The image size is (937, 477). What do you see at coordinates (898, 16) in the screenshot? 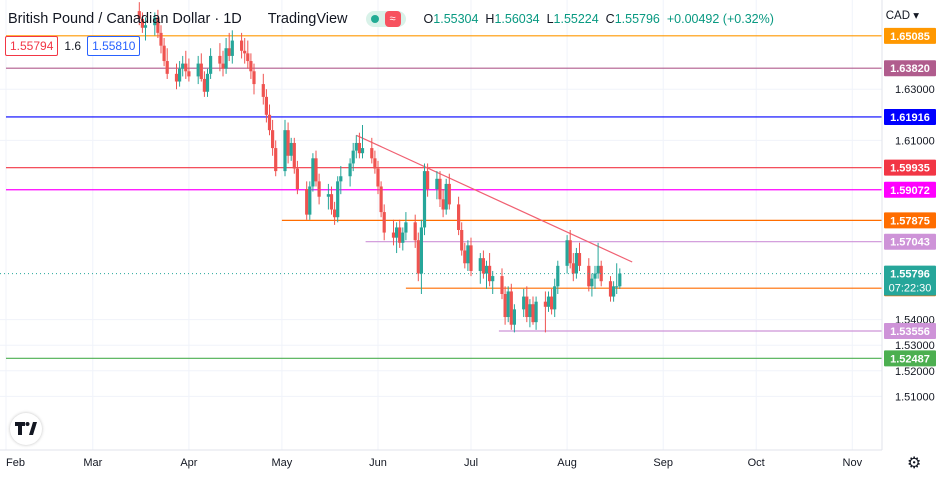
I see `currency-label: CAD` at bounding box center [898, 16].